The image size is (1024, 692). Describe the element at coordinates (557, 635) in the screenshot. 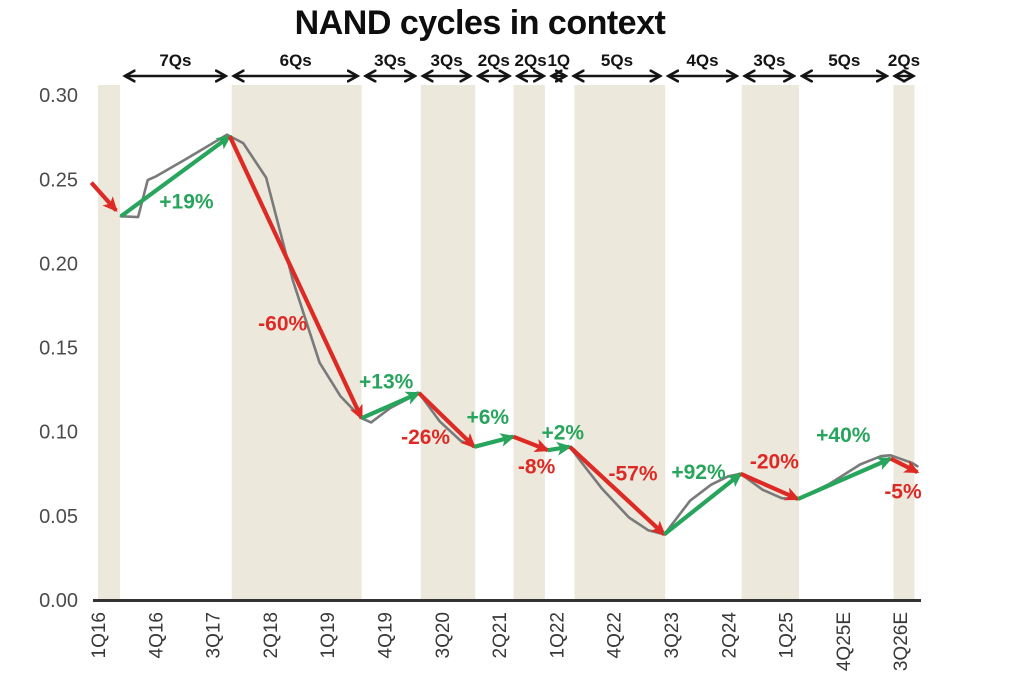

I see `x-axis-tick-label: 1Q22` at that location.